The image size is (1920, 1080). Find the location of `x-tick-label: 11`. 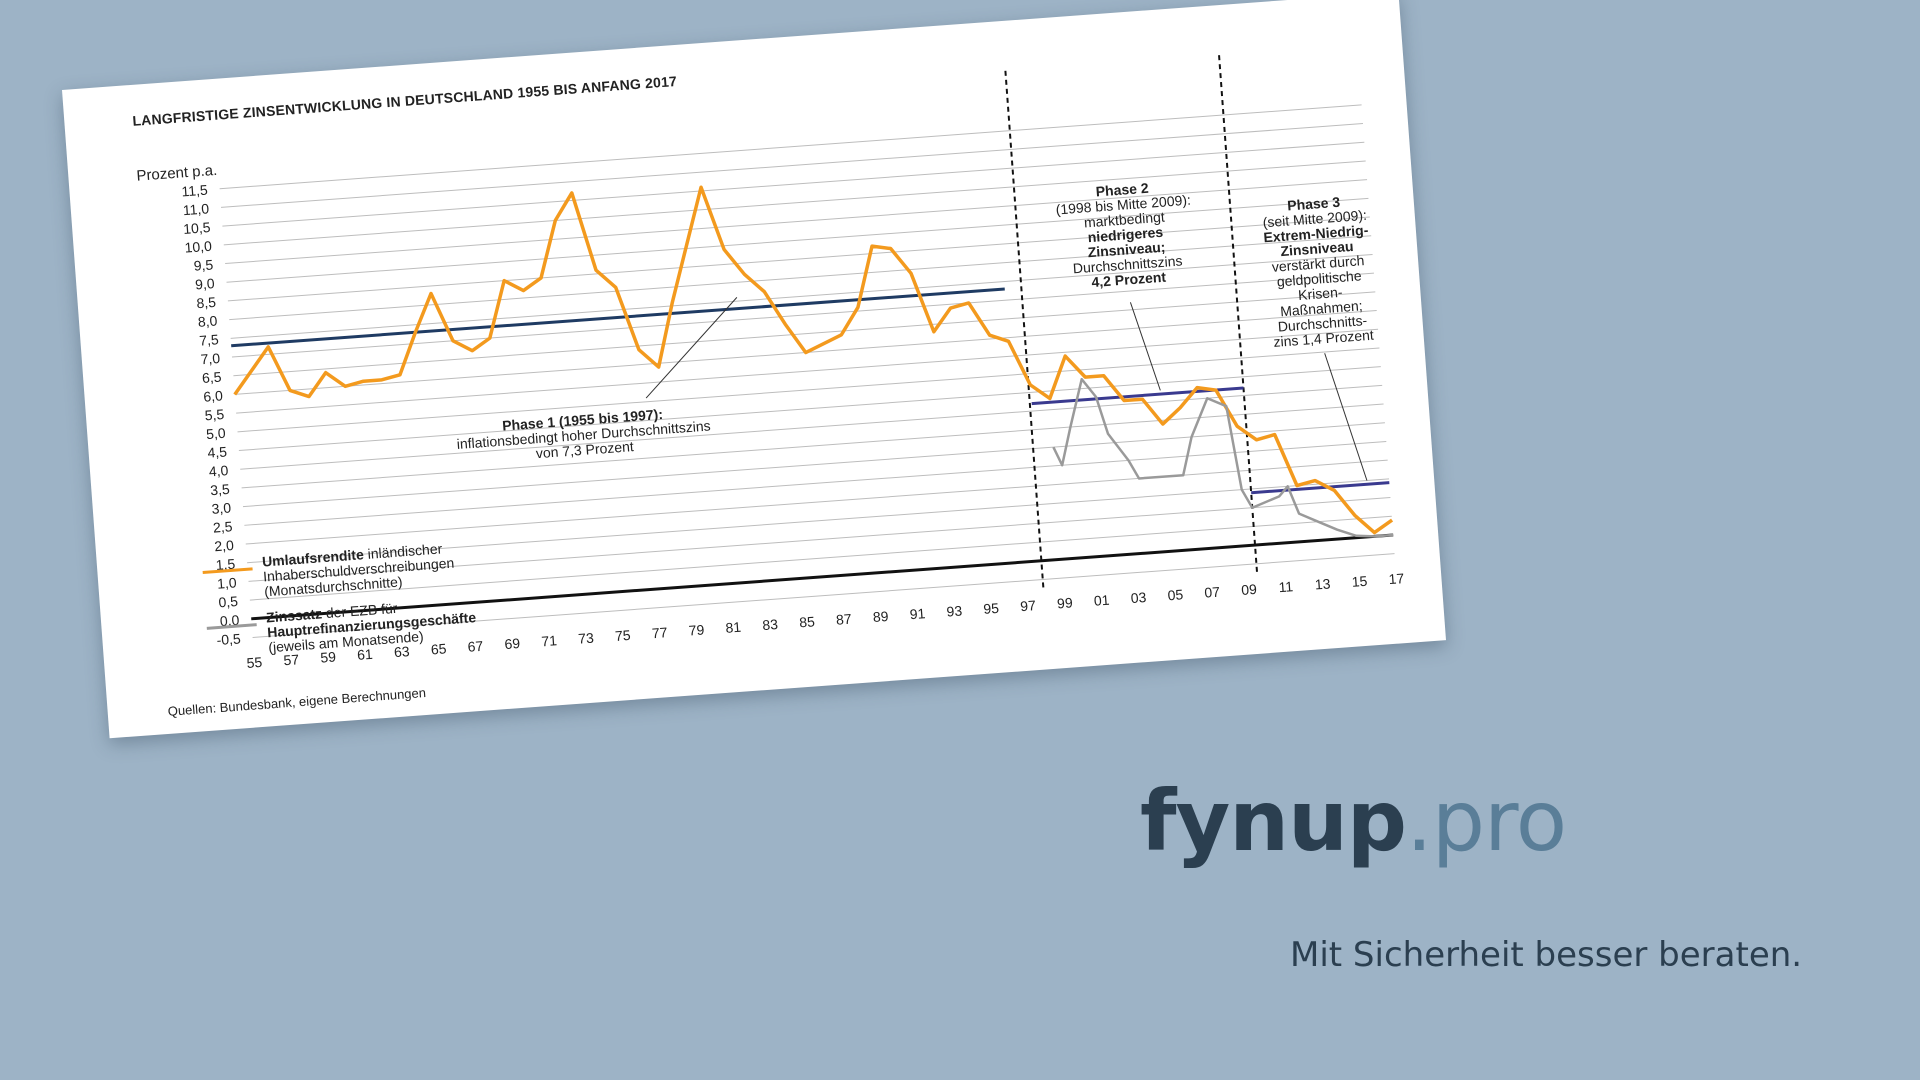

x-tick-label: 11 is located at coordinates (1286, 586).